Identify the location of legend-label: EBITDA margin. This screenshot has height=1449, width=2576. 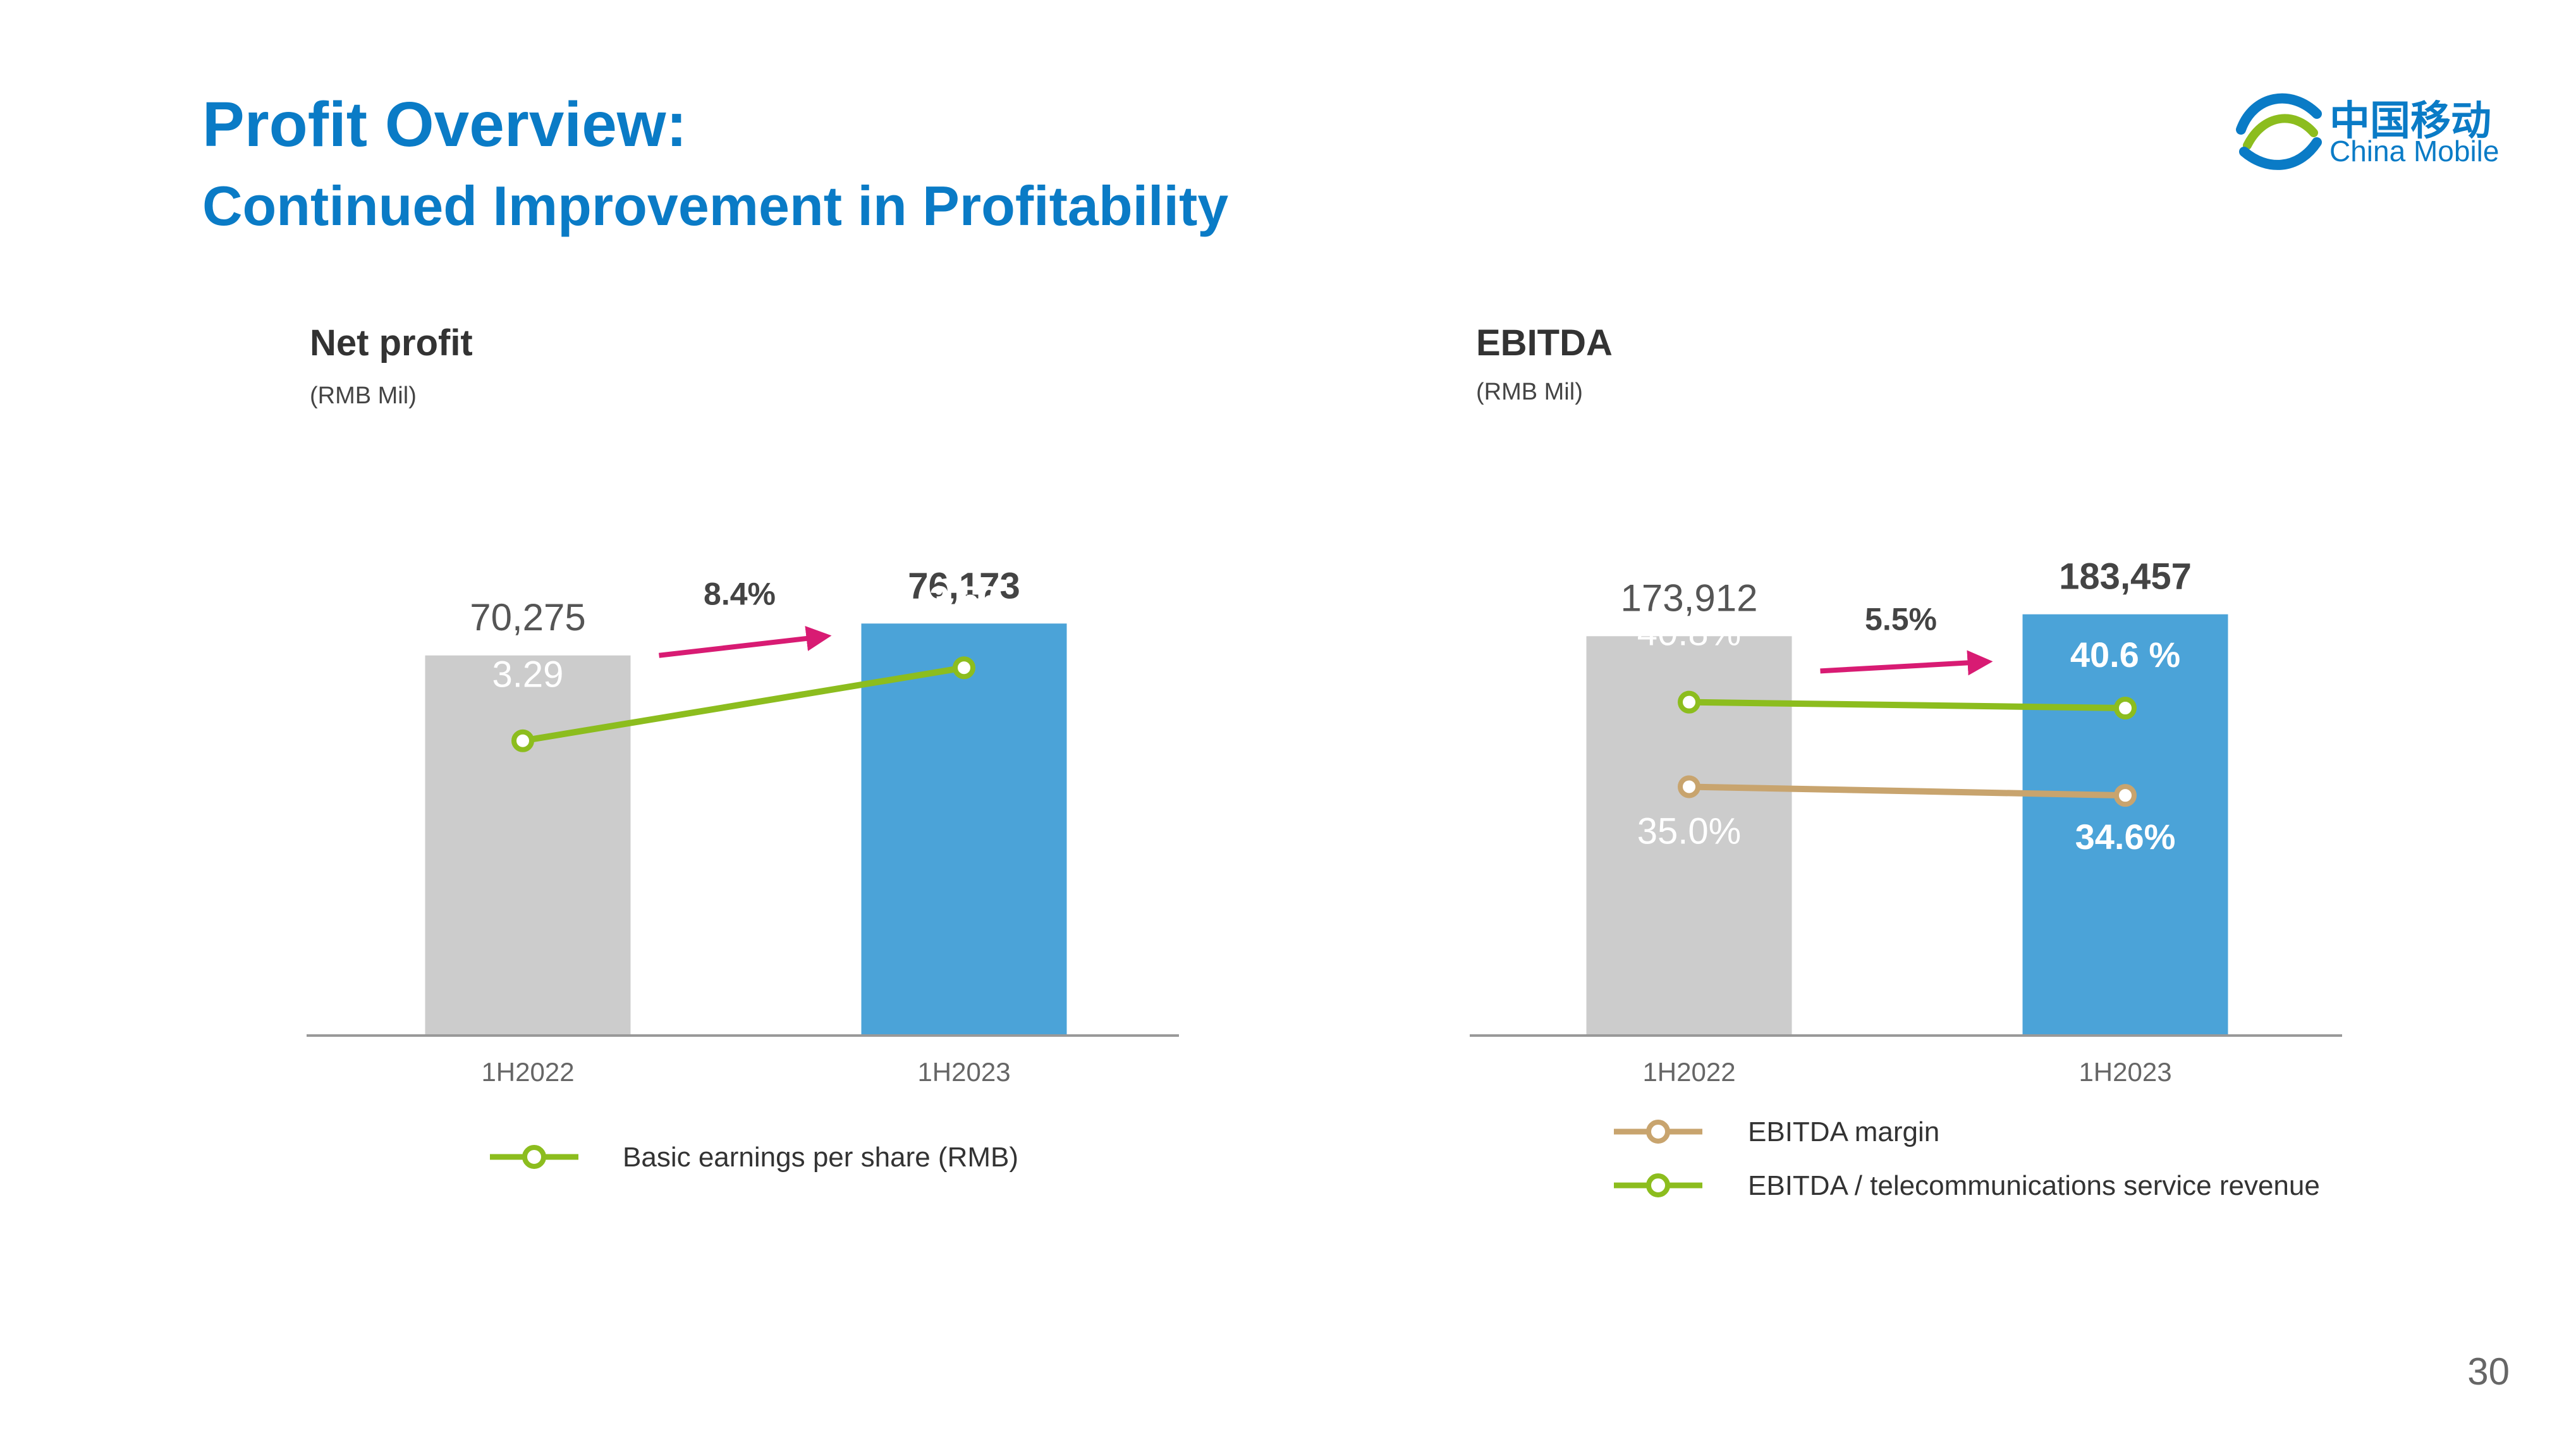
(1843, 1131).